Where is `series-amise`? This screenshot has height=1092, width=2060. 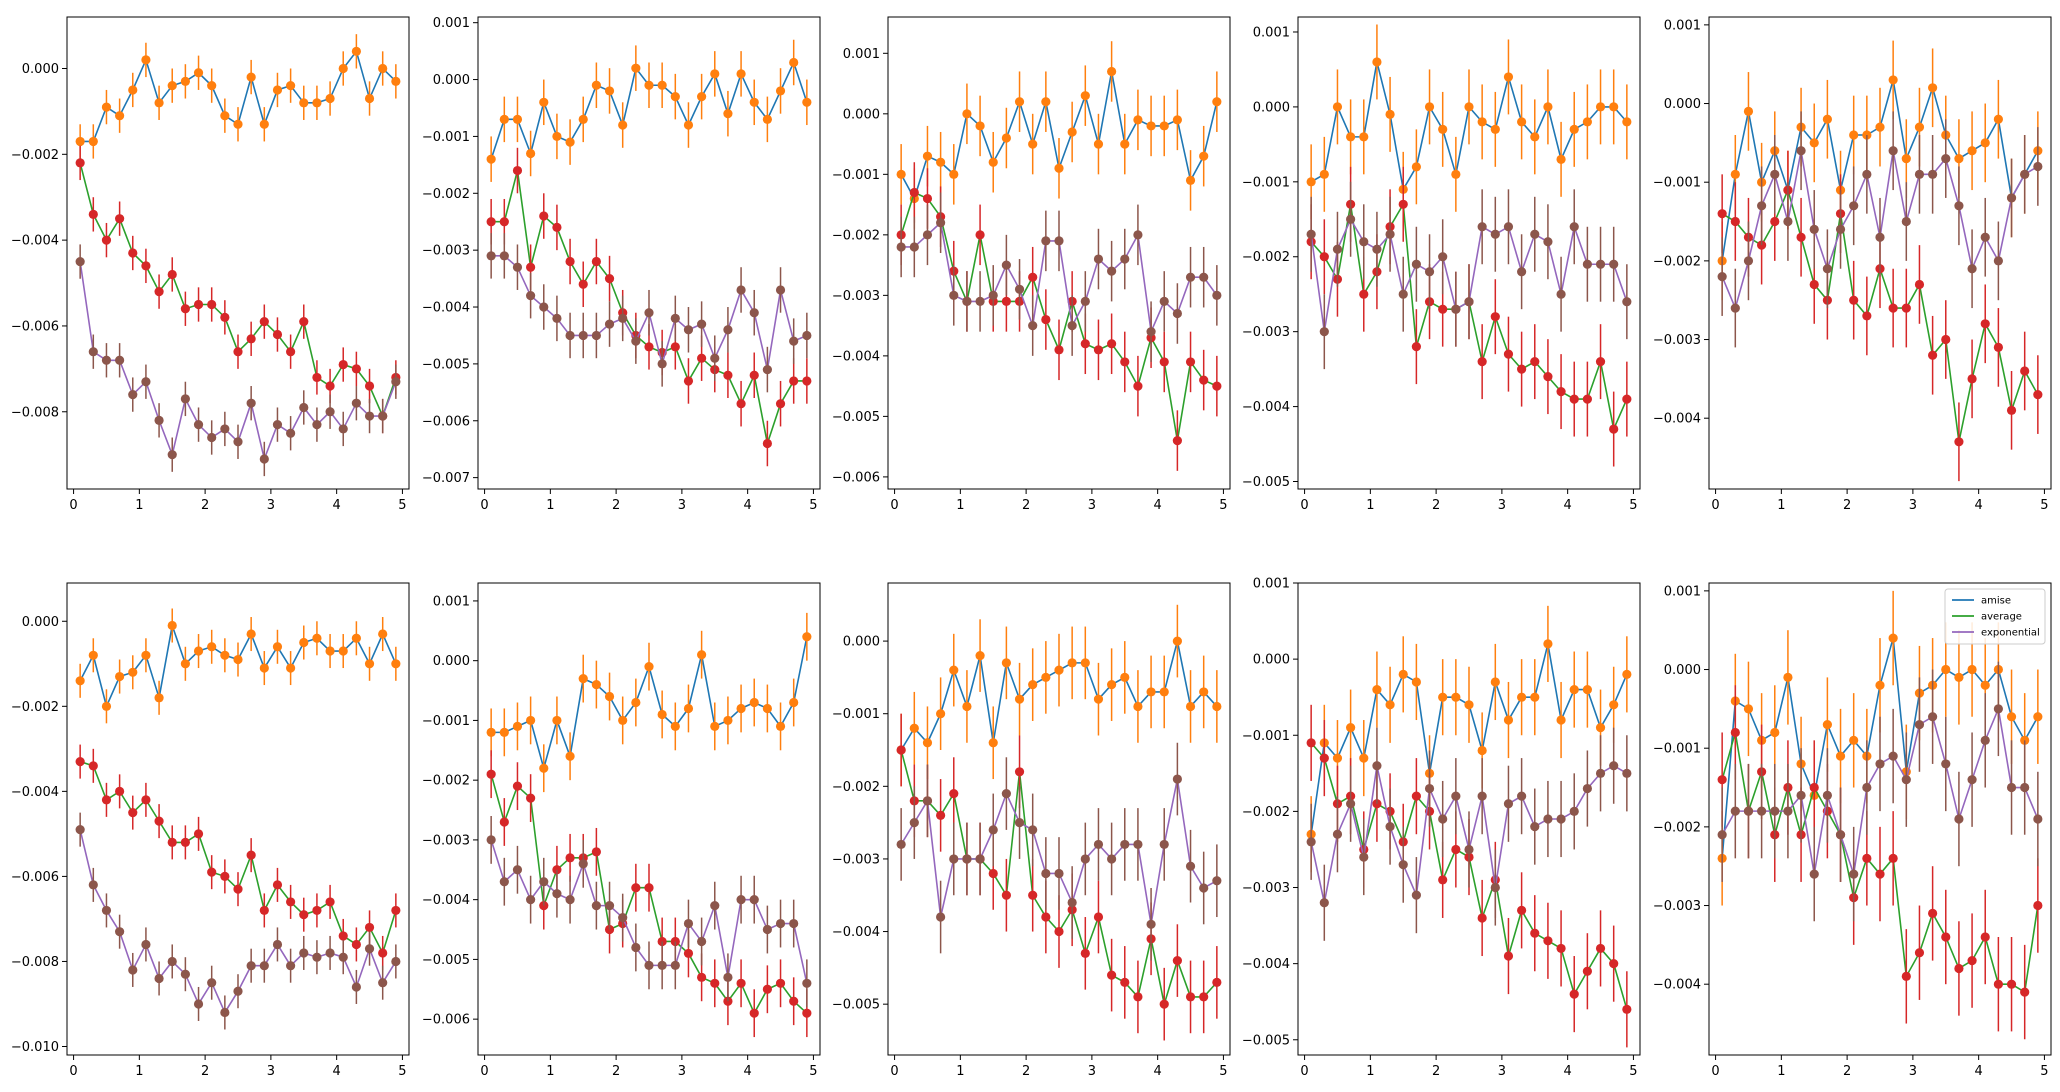
series-amise is located at coordinates (1059, 695).